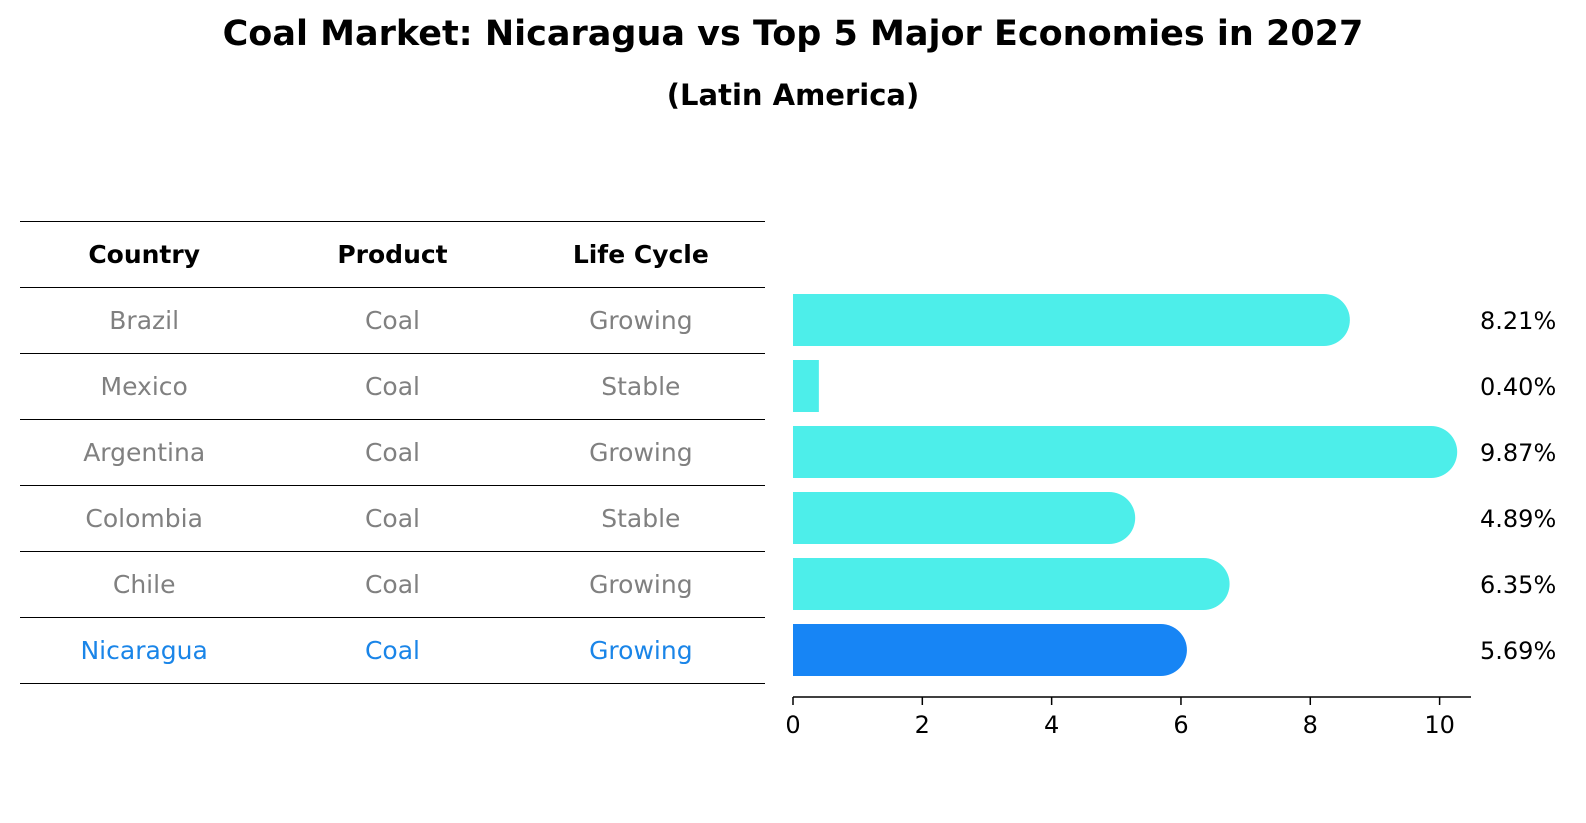  I want to click on table-row: Colombia Coal Stable, so click(392, 518).